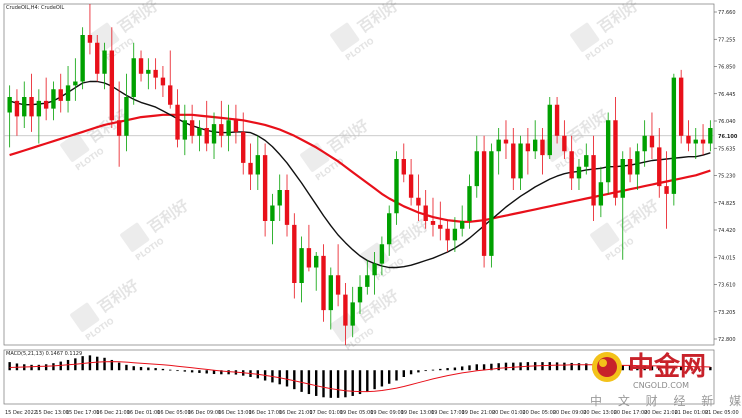 The width and height of the screenshot is (742, 418). Describe the element at coordinates (666, 379) in the screenshot. I see `cngold-logo: 中金网 CNGOLD.COM 中 文 财 经 新 媒 体` at that location.